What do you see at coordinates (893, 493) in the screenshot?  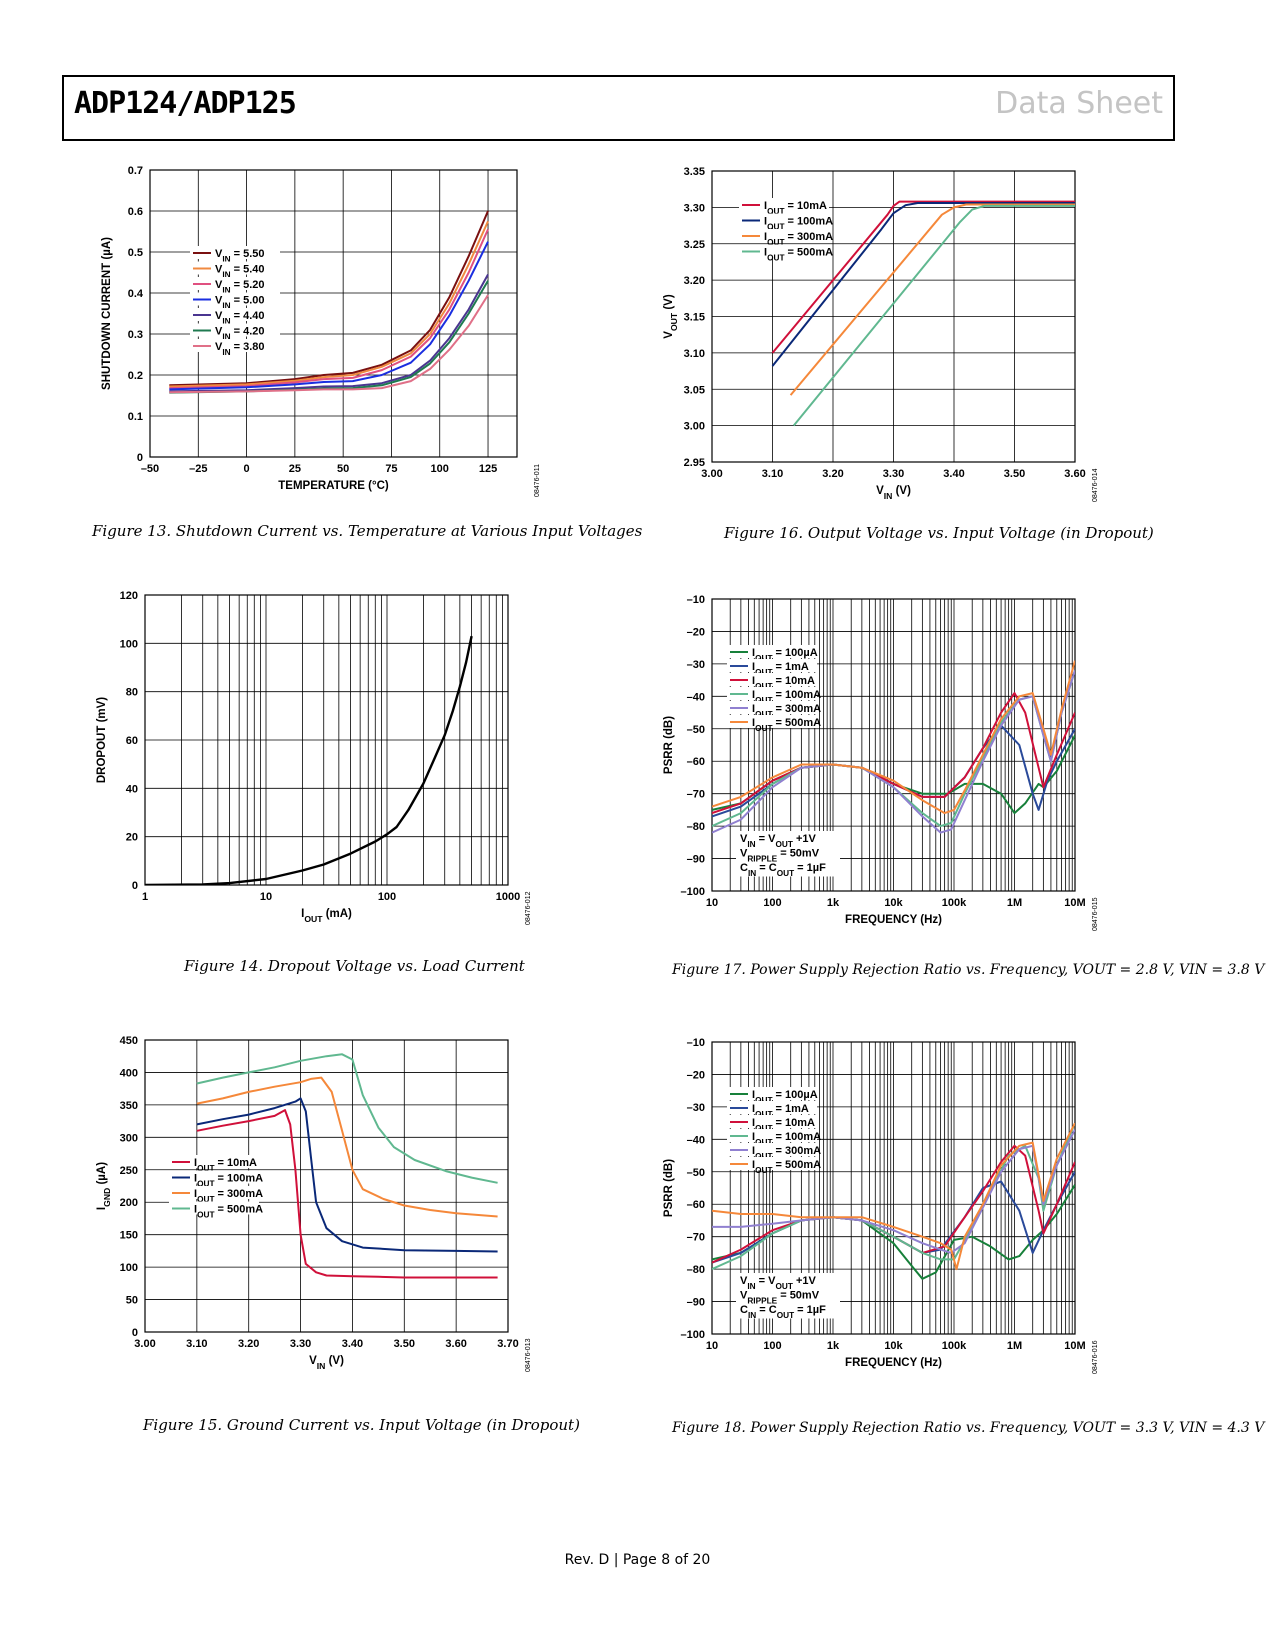 I see `x-axis-label: VIN (V)` at bounding box center [893, 493].